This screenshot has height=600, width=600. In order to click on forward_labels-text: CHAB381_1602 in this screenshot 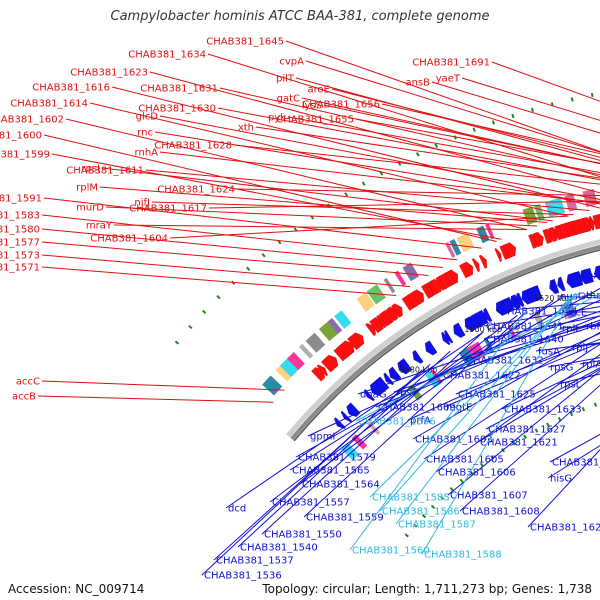, I will do `click(32, 120)`.